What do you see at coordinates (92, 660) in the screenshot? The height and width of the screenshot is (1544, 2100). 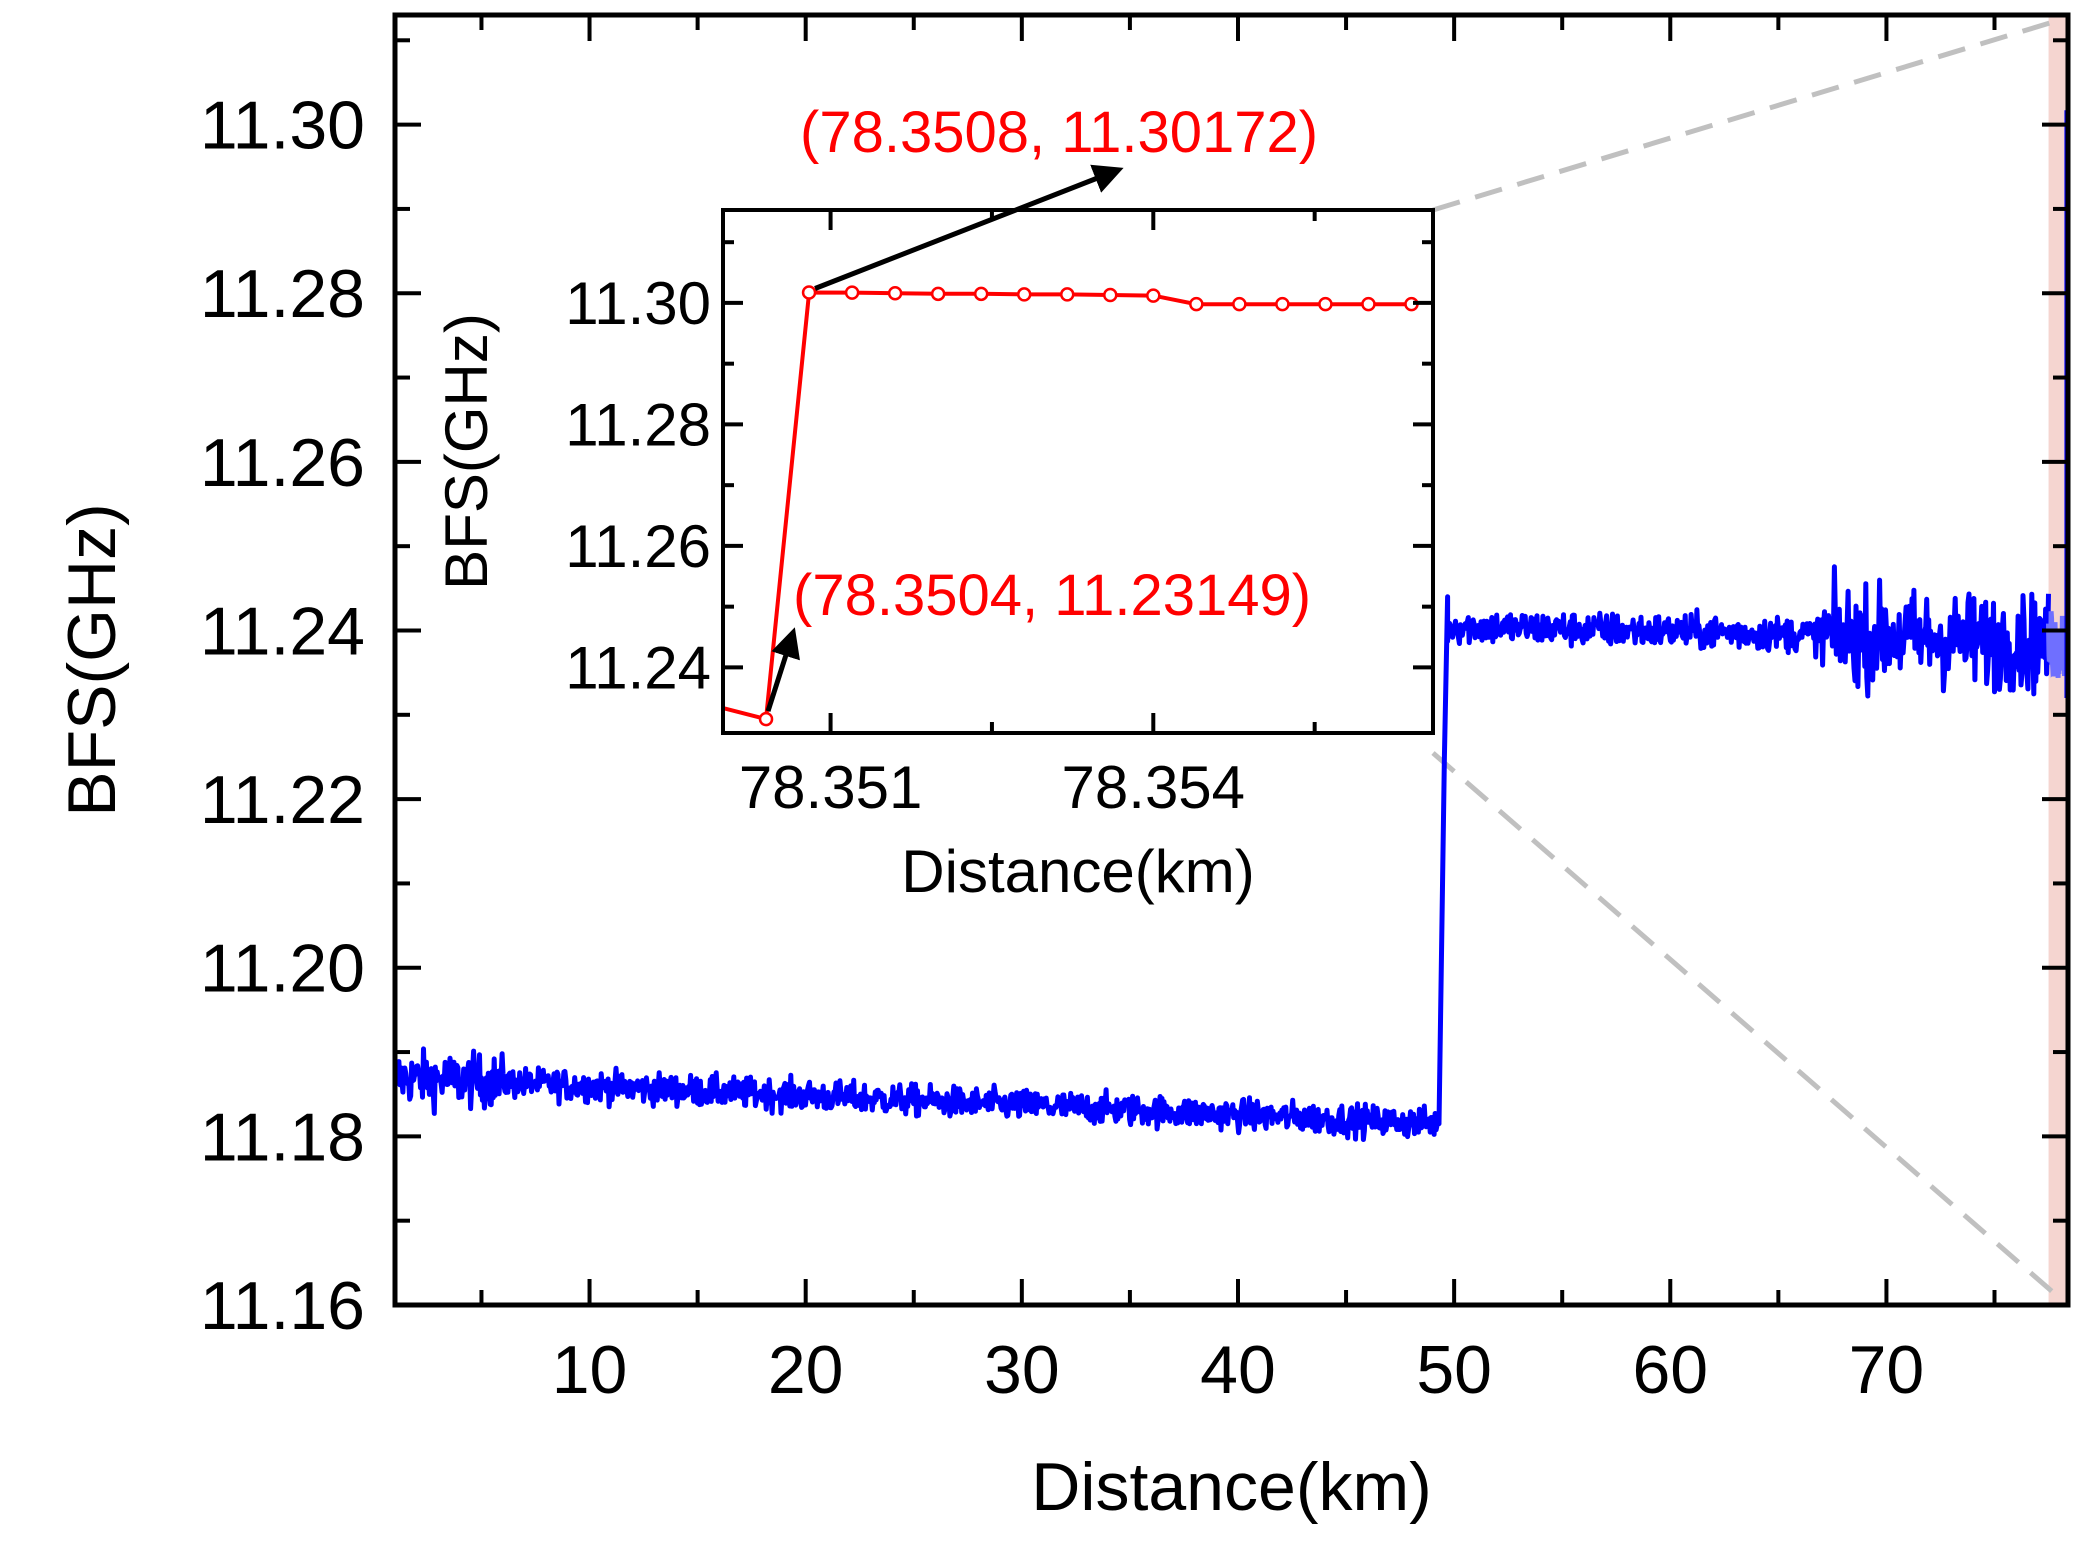 I see `main-y-axis-title: BFS(GHz)` at bounding box center [92, 660].